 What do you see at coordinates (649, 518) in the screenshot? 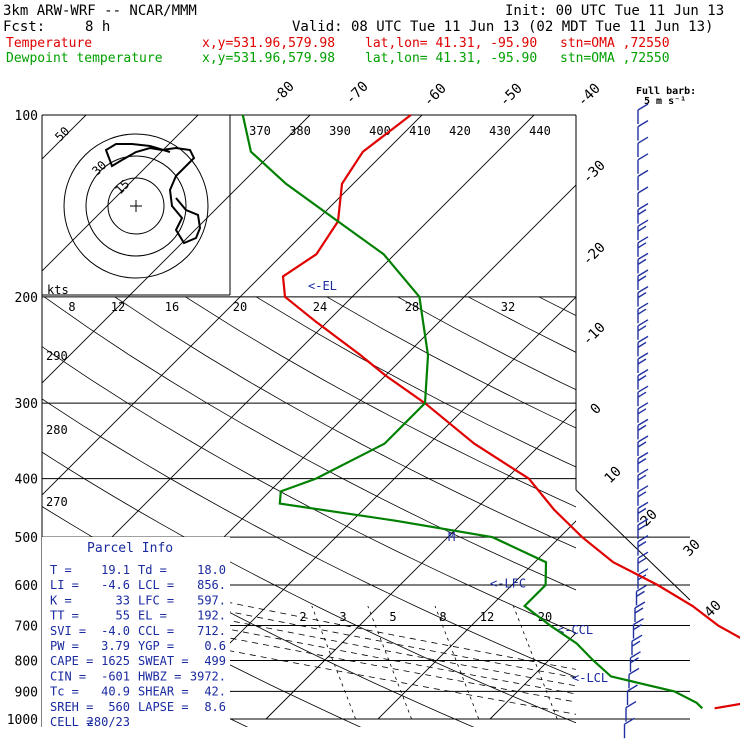
I see `isotherm-label: 20` at bounding box center [649, 518].